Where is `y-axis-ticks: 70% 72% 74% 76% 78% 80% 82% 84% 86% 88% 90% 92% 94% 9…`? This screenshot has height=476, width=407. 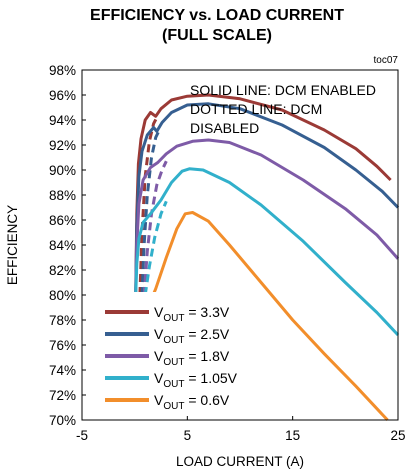
y-axis-ticks: 70% 72% 74% 76% 78% 80% 82% 84% 86% 88% 90% 92% 94% 9… is located at coordinates (67, 245).